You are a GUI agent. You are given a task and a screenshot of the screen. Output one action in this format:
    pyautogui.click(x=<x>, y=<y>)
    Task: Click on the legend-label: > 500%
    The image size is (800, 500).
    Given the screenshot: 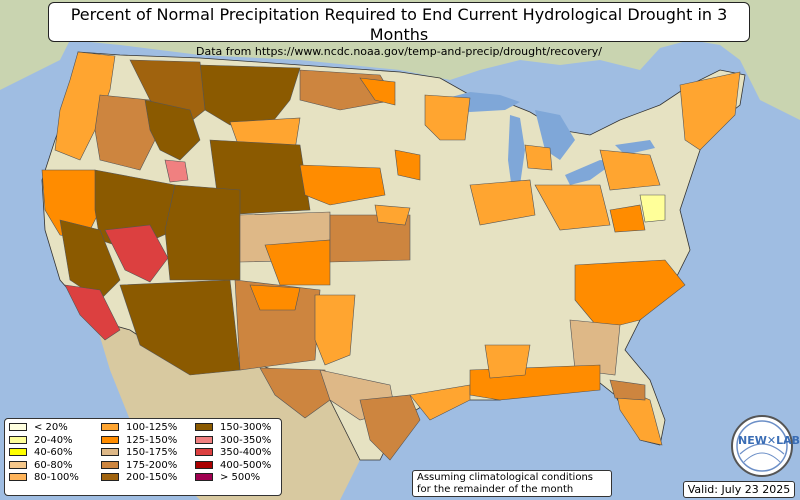 What is the action you would take?
    pyautogui.click(x=240, y=477)
    